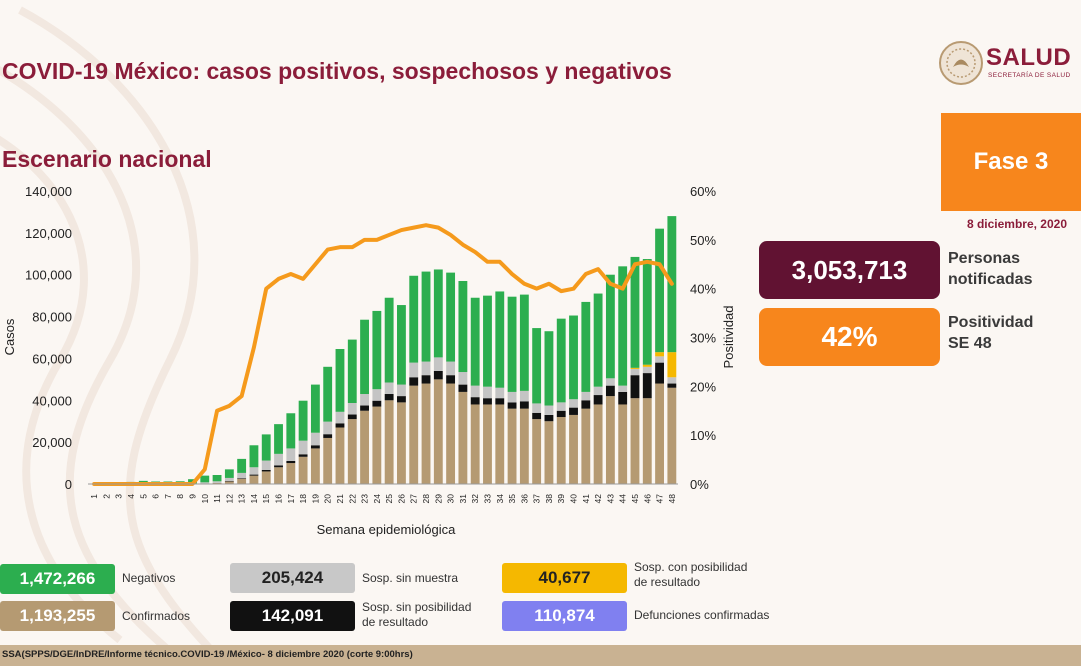  What do you see at coordinates (849, 337) in the screenshot?
I see `positivity-value: 42%` at bounding box center [849, 337].